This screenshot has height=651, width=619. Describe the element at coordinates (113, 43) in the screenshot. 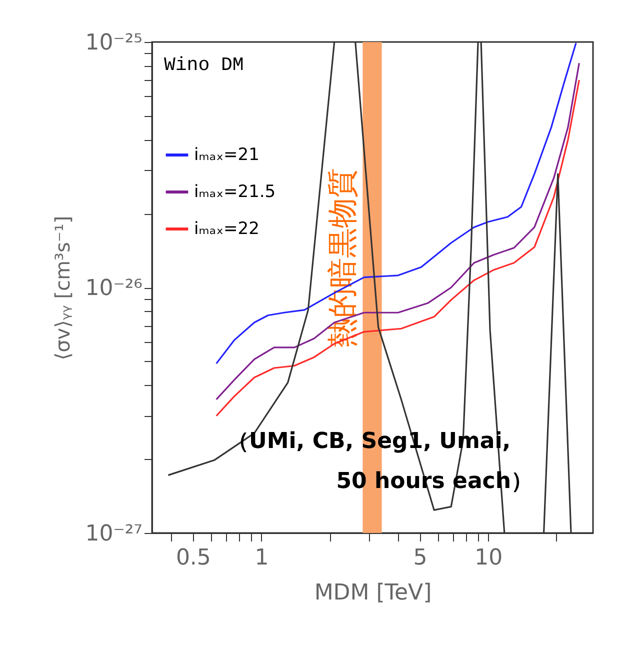

I see `y-tick-label: 10⁻²⁵` at that location.